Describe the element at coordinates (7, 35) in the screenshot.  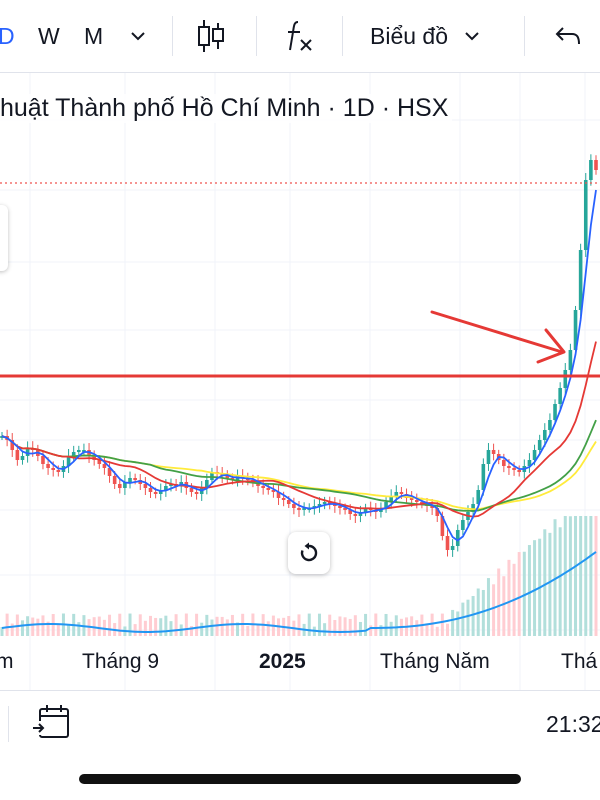
I see `interval-d-button: D` at that location.